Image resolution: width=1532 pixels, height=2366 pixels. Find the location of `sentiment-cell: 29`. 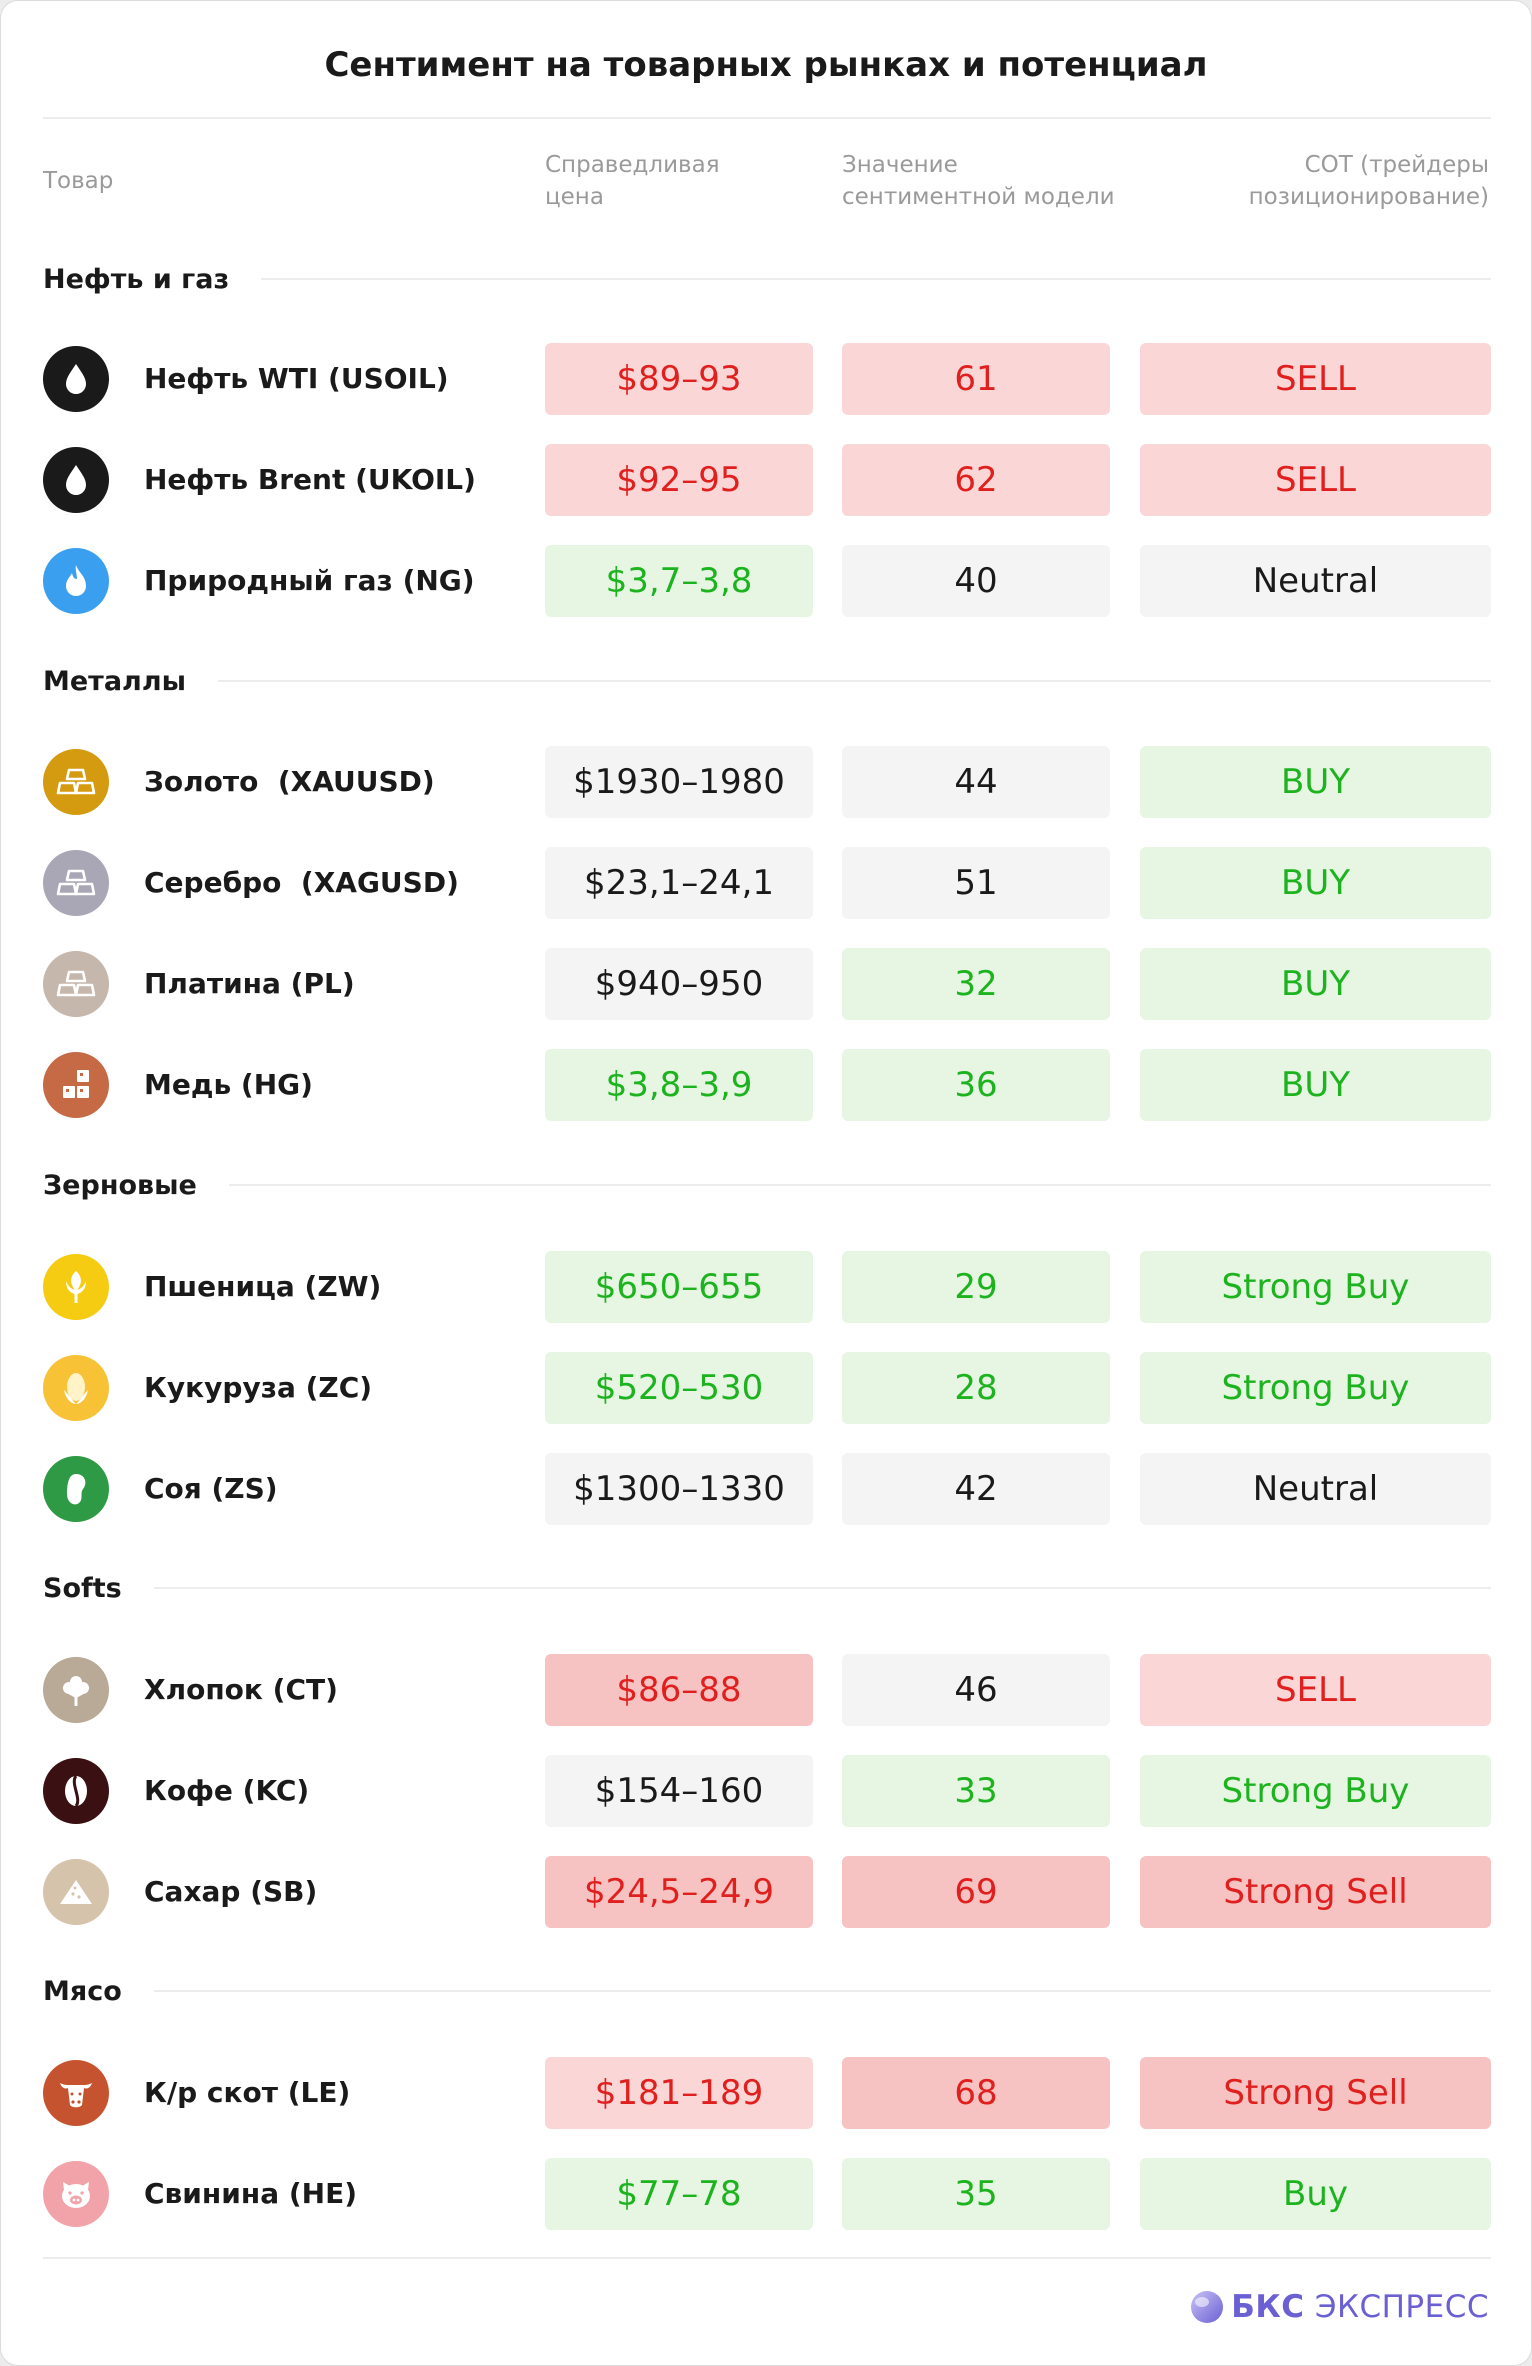

sentiment-cell: 29 is located at coordinates (976, 1287).